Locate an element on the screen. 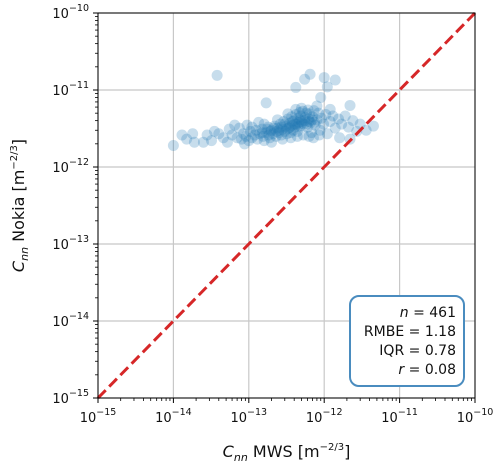 This screenshot has height=467, width=500. stat-n: n = 461 is located at coordinates (428, 313).